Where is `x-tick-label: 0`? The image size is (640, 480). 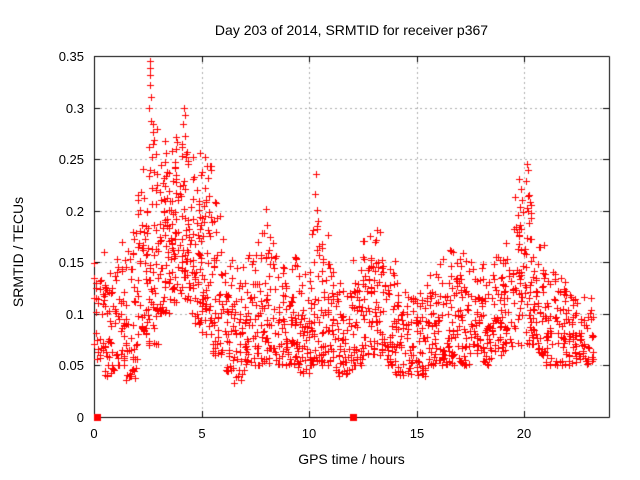 x-tick-label: 0 is located at coordinates (94, 433).